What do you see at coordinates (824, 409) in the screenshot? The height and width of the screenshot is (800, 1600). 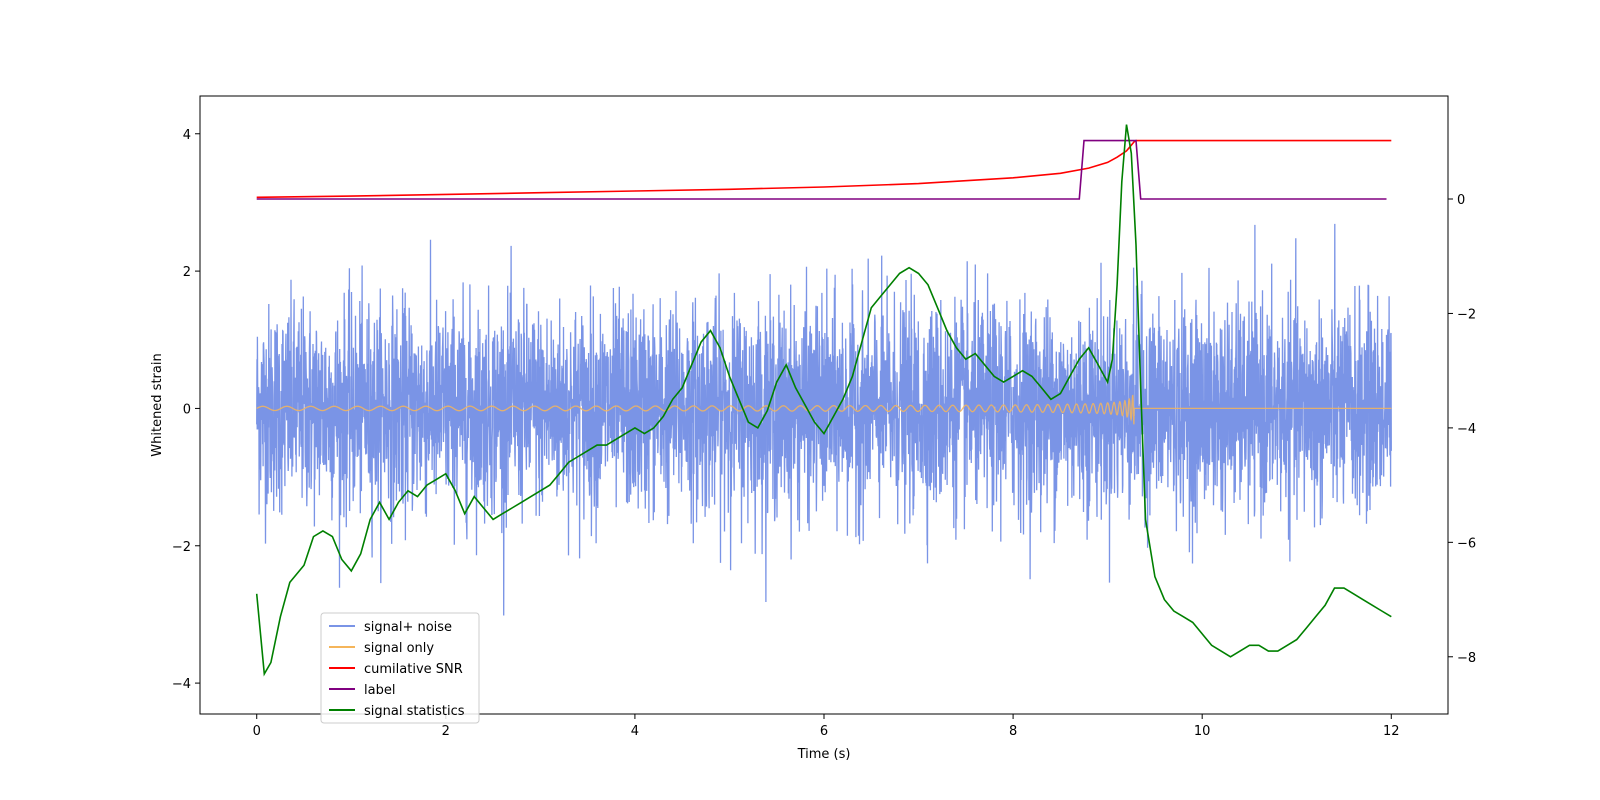 I see `series-line-signal-only` at bounding box center [824, 409].